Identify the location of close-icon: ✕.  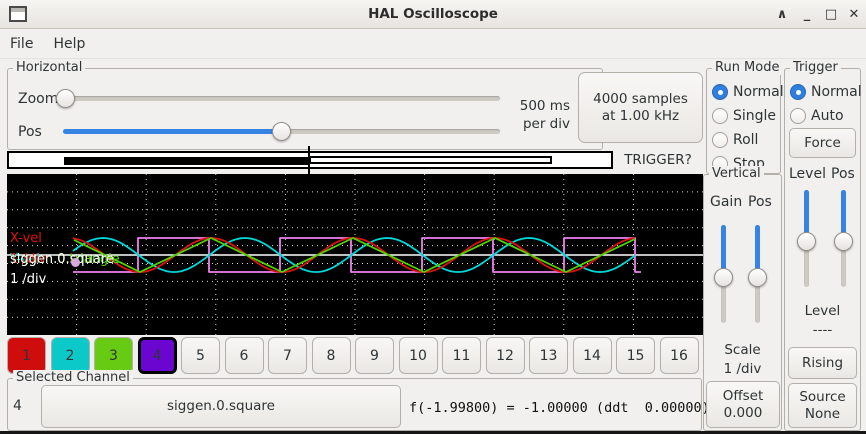
(854, 14).